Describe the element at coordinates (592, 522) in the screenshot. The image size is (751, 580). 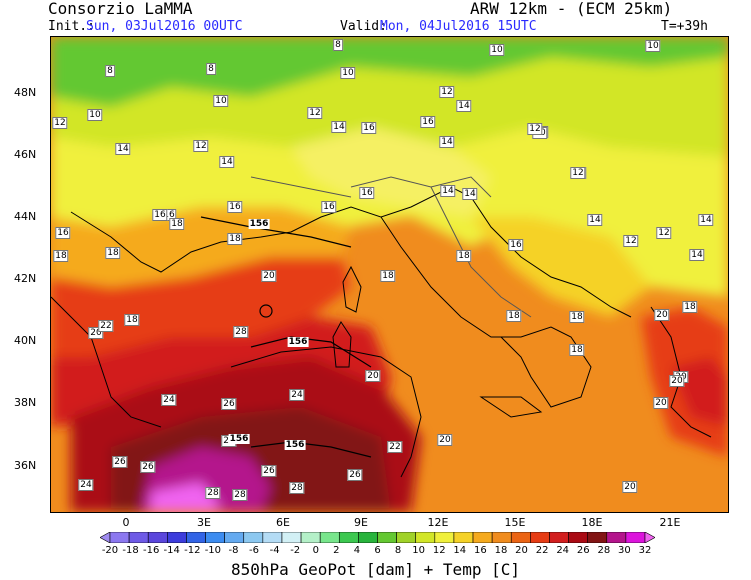
I see `lon-label: 18E` at that location.